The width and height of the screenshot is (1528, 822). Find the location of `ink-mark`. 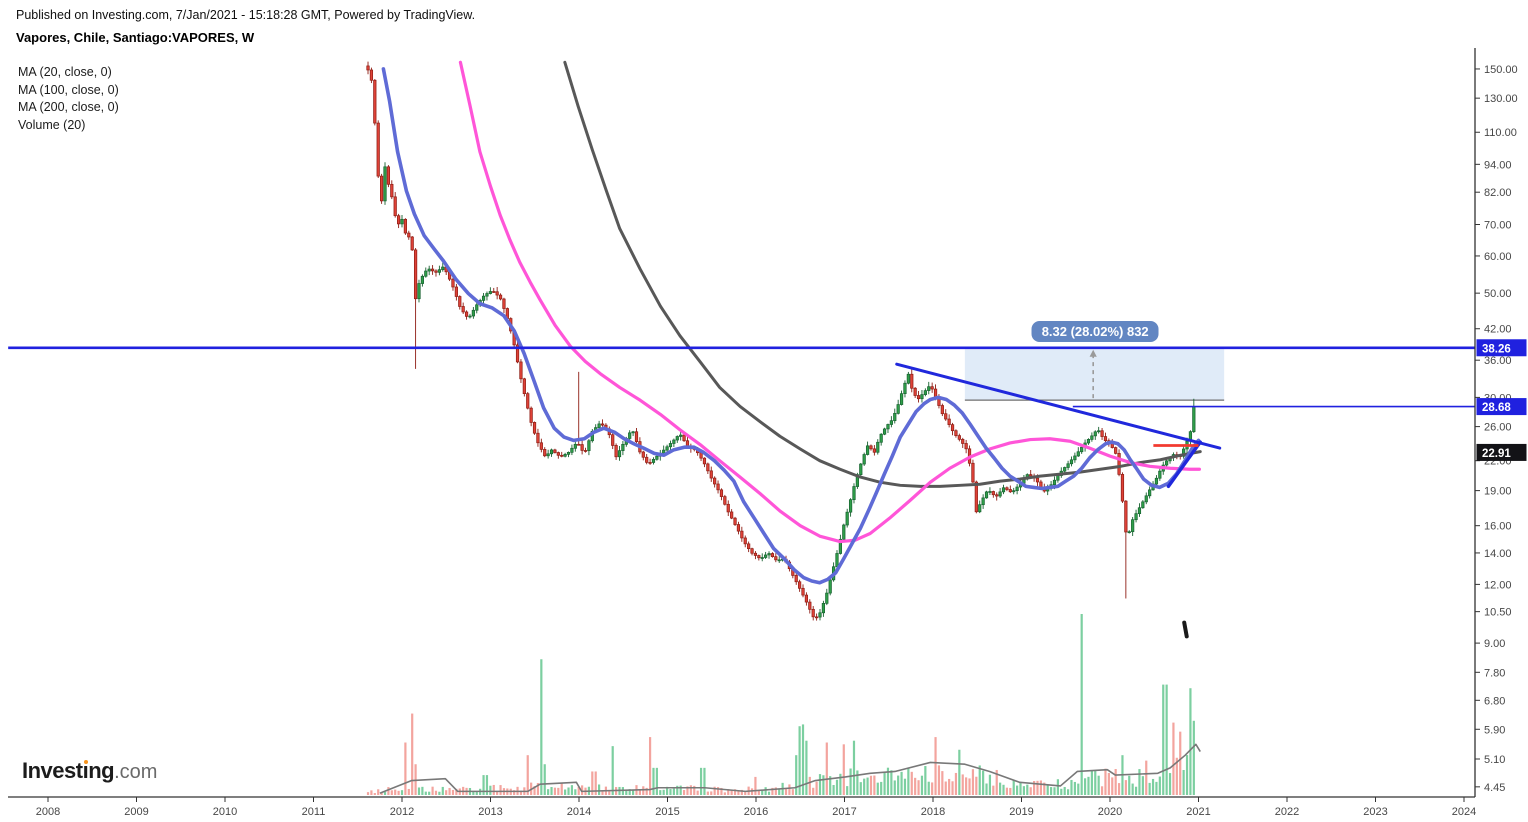

ink-mark is located at coordinates (1185, 629).